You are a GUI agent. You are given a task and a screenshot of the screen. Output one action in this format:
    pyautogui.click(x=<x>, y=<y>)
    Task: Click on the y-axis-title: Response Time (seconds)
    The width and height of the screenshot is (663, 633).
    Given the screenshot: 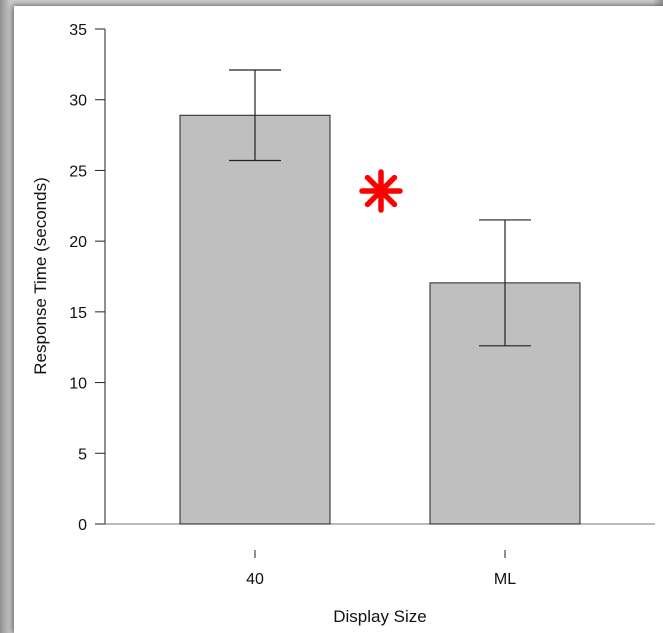 What is the action you would take?
    pyautogui.click(x=40, y=275)
    